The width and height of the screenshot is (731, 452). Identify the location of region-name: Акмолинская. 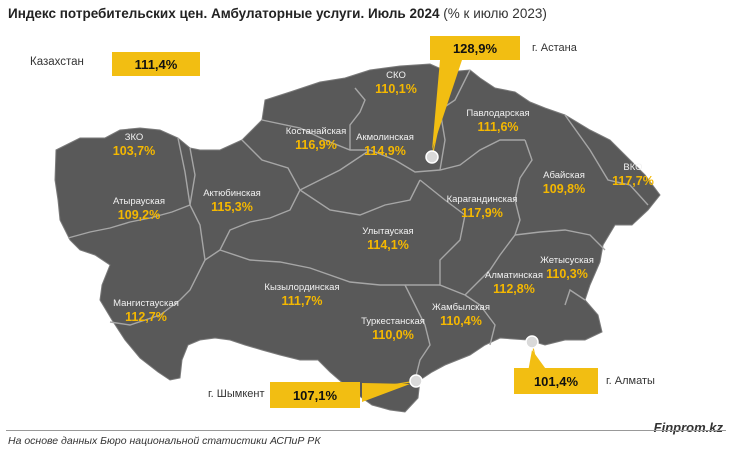
(385, 137).